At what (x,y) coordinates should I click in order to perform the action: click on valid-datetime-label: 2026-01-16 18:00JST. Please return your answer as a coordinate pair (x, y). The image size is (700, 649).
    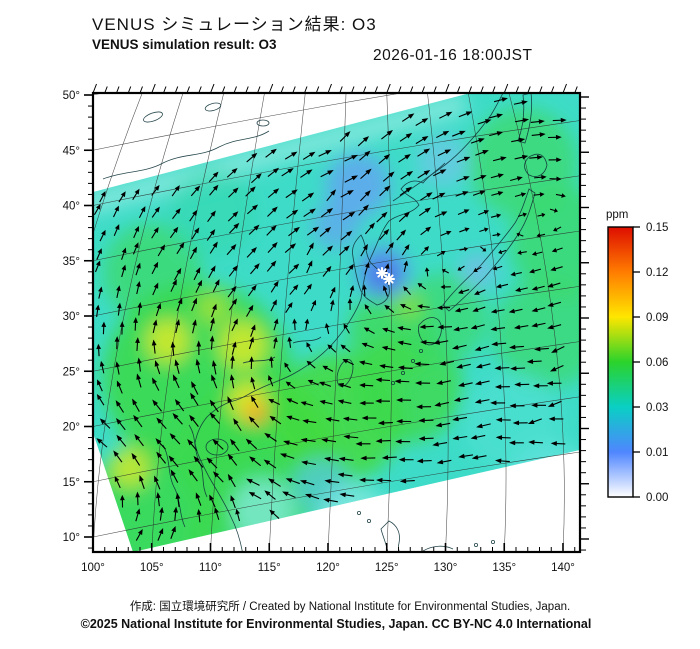
    Looking at the image, I should click on (453, 55).